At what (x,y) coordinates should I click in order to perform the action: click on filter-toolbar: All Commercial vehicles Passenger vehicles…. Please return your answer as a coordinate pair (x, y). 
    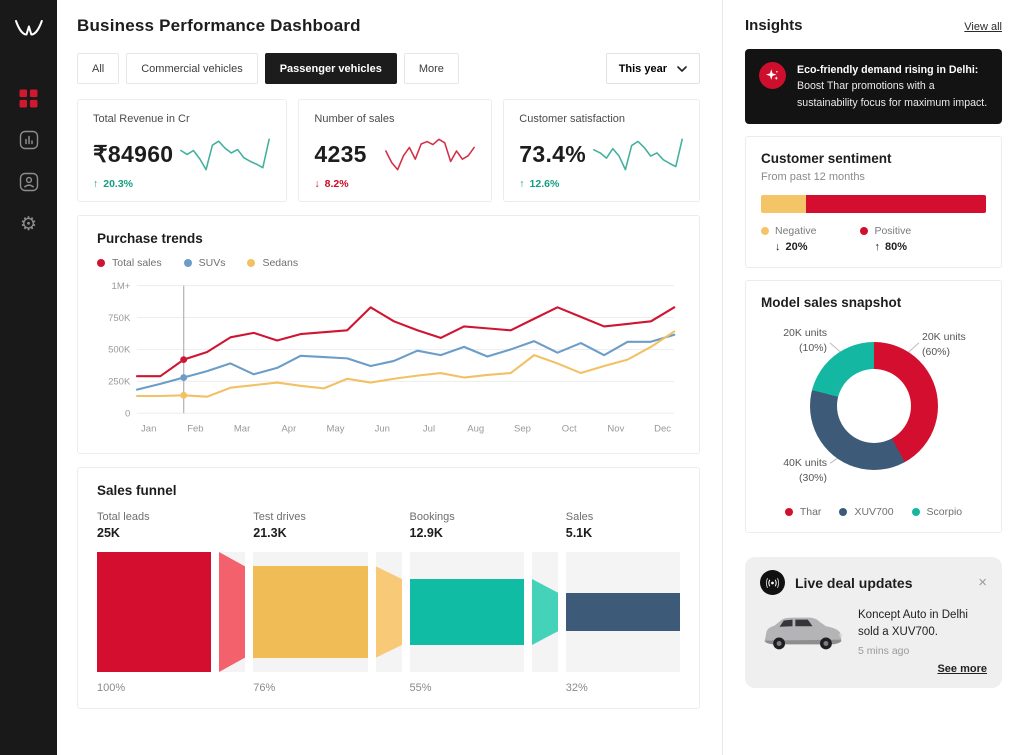
    Looking at the image, I should click on (388, 68).